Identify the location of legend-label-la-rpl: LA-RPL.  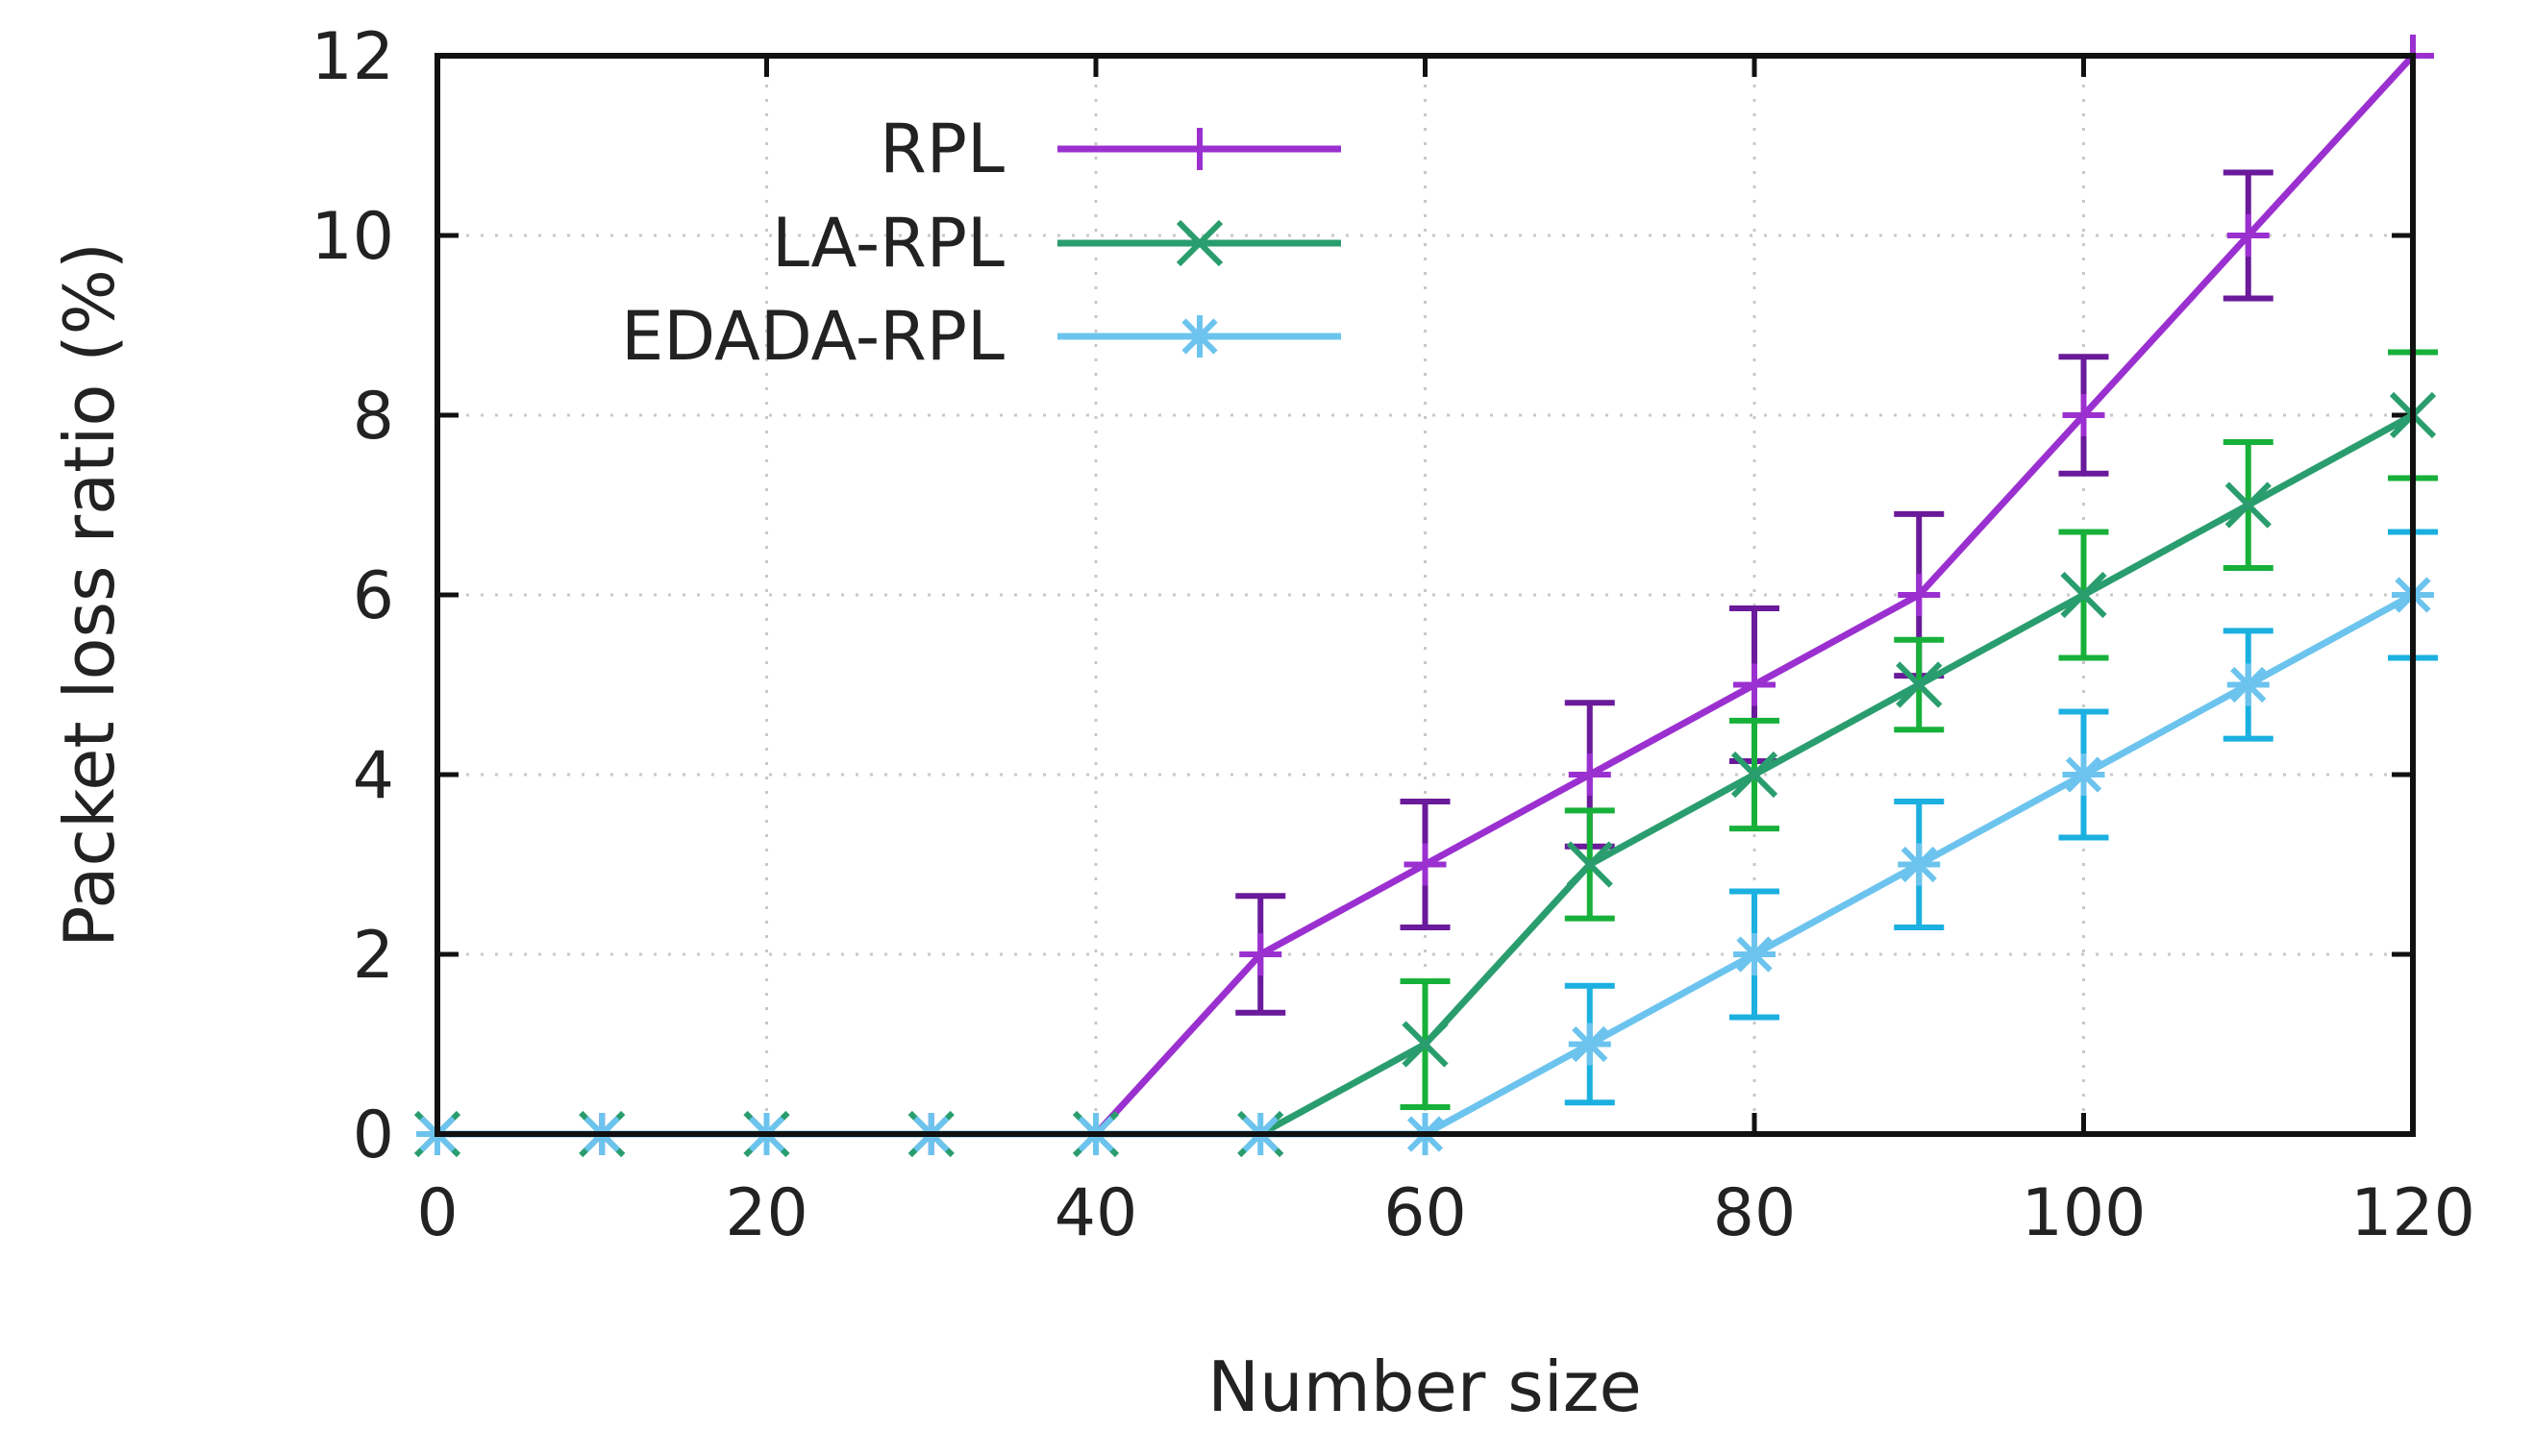
(889, 244).